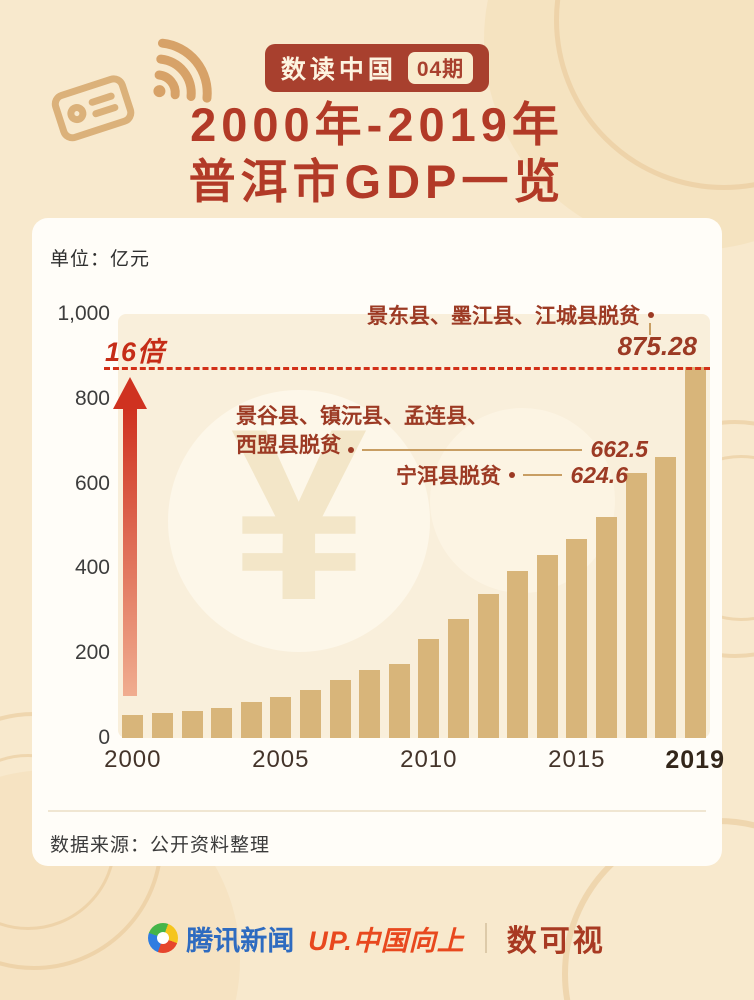 The height and width of the screenshot is (1000, 754). I want to click on value-2018: 662.5, so click(619, 449).